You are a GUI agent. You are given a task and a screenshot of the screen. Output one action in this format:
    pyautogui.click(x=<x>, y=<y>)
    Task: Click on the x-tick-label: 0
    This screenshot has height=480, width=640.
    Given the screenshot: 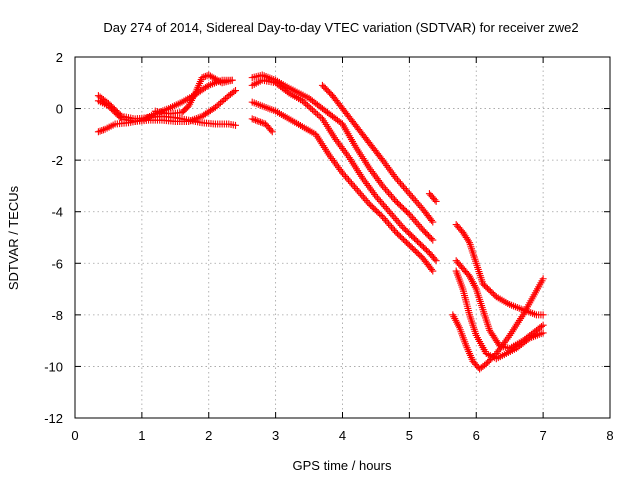 What is the action you would take?
    pyautogui.click(x=74, y=435)
    